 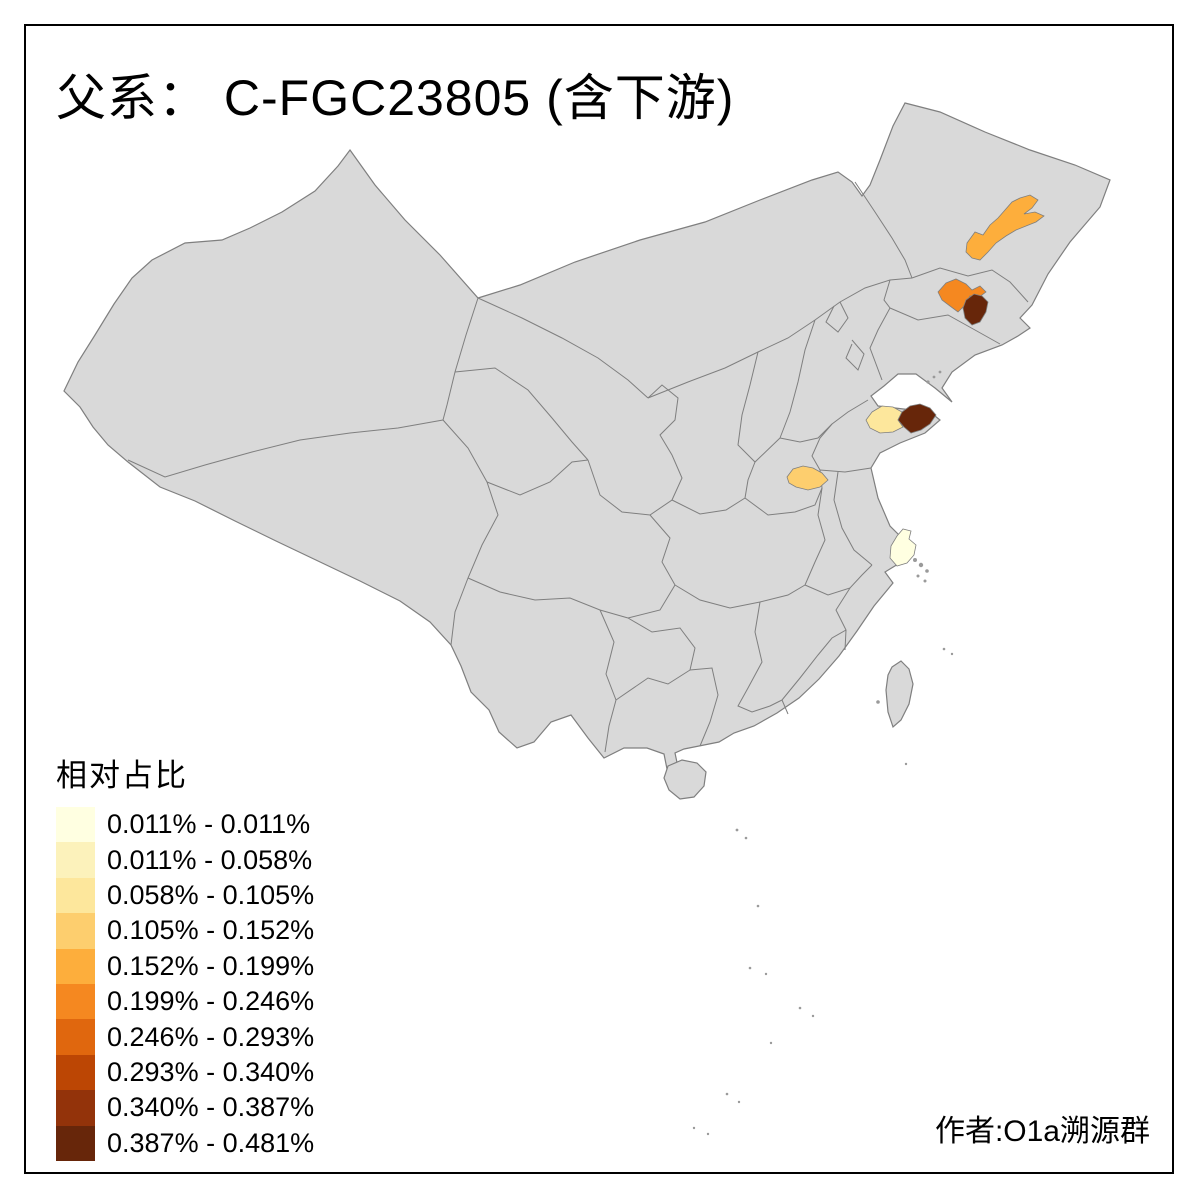 What do you see at coordinates (685, 779) in the screenshot?
I see `hainan-island` at bounding box center [685, 779].